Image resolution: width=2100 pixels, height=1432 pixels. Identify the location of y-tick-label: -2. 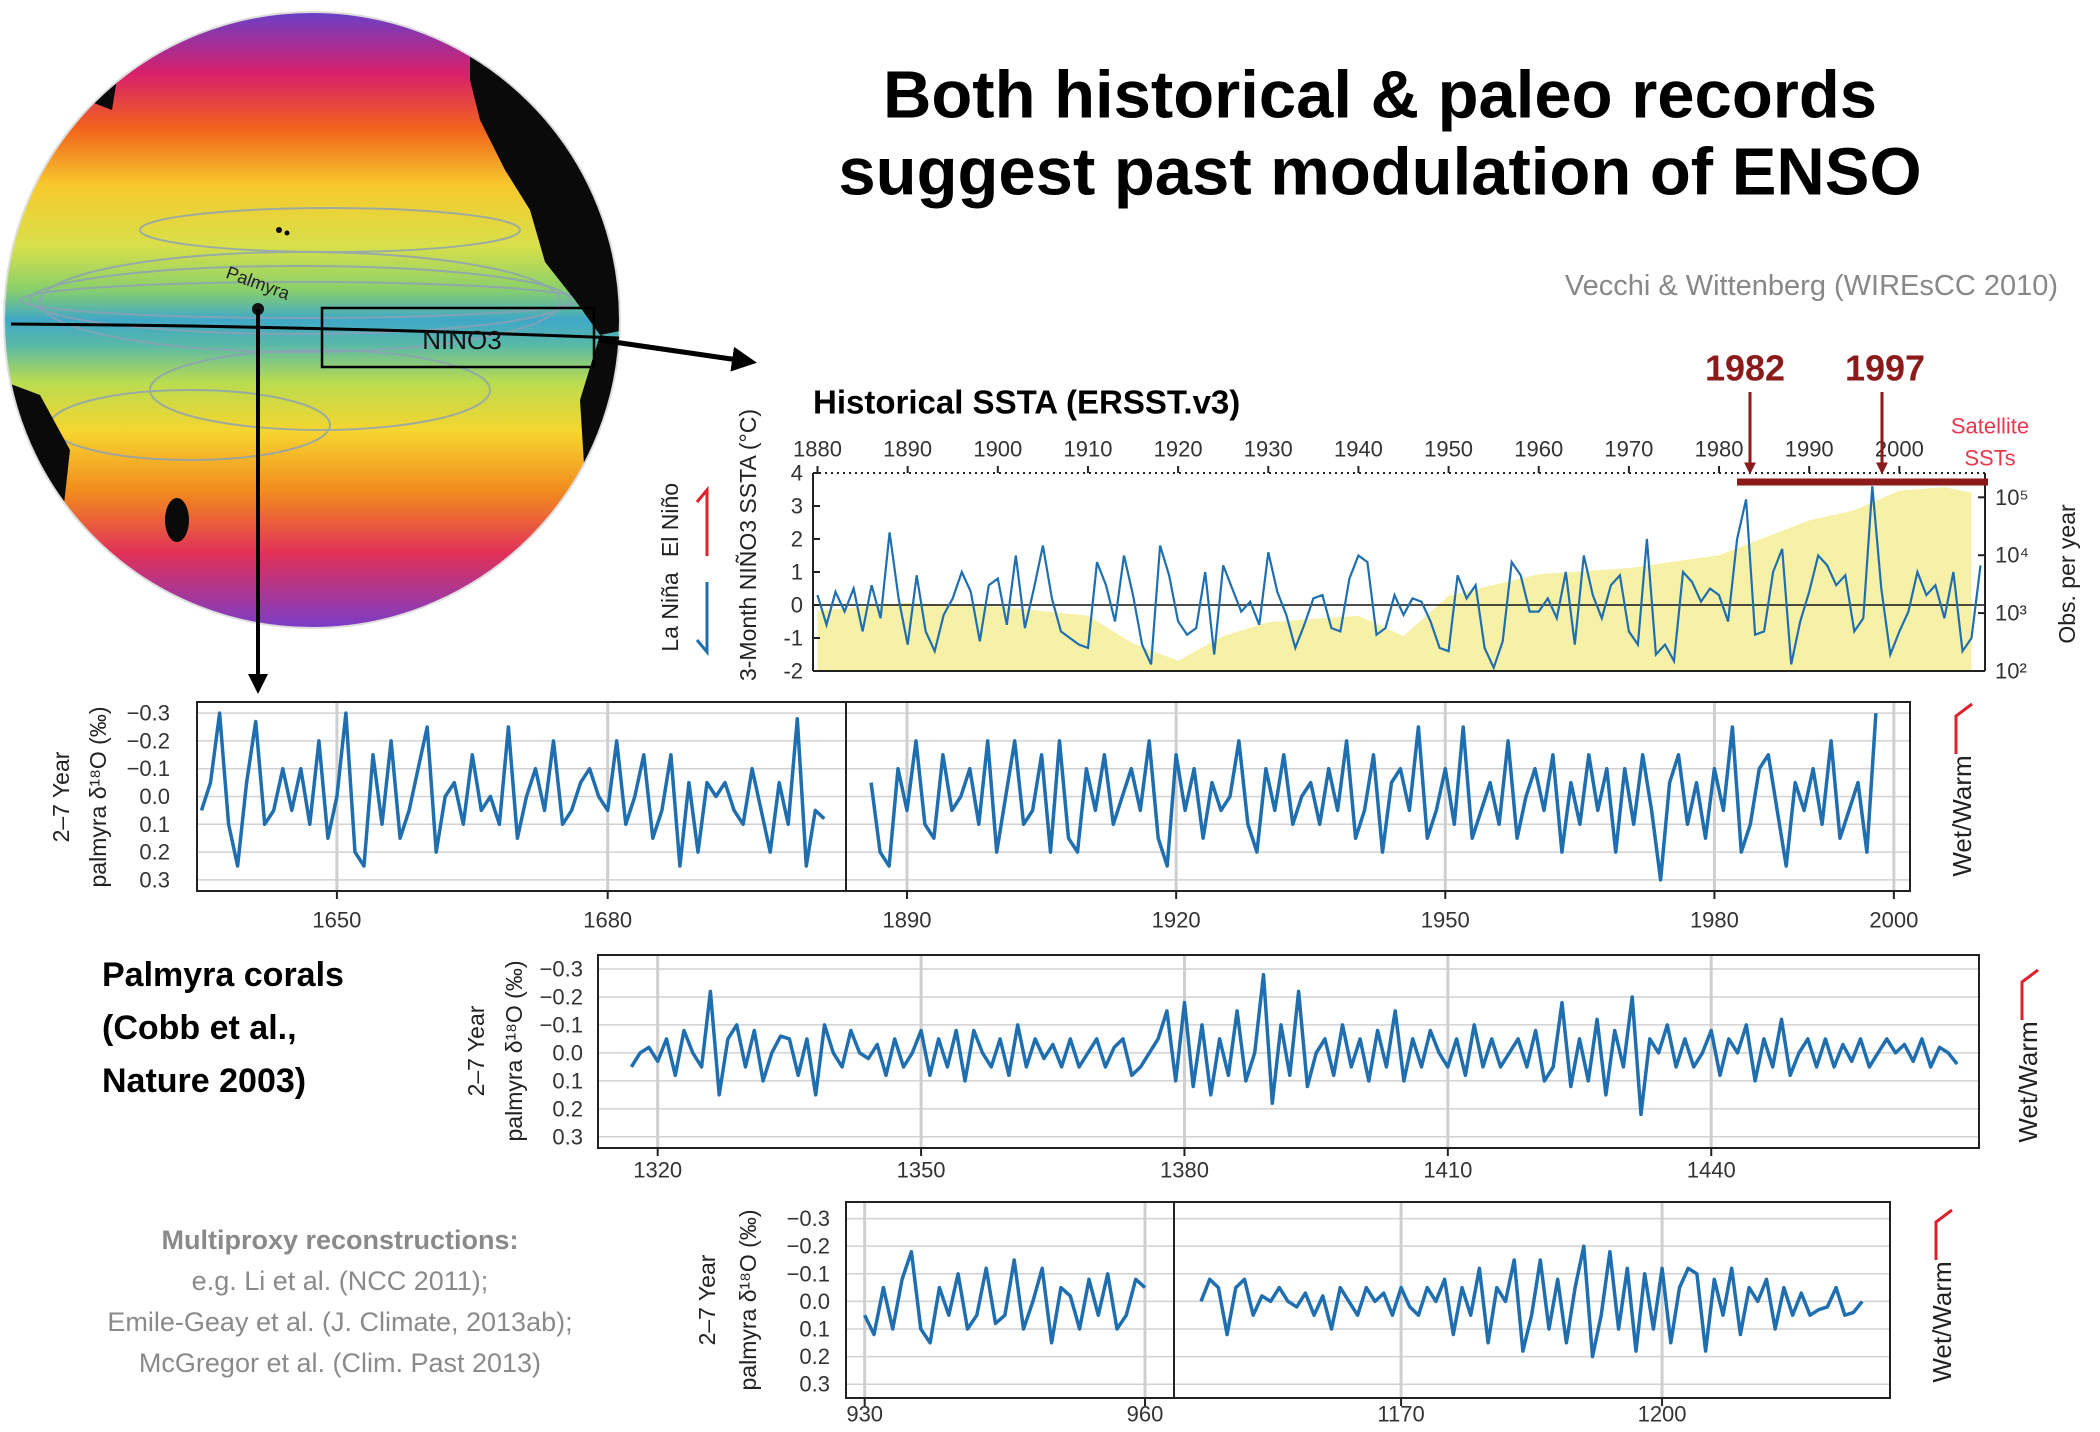
(793, 671).